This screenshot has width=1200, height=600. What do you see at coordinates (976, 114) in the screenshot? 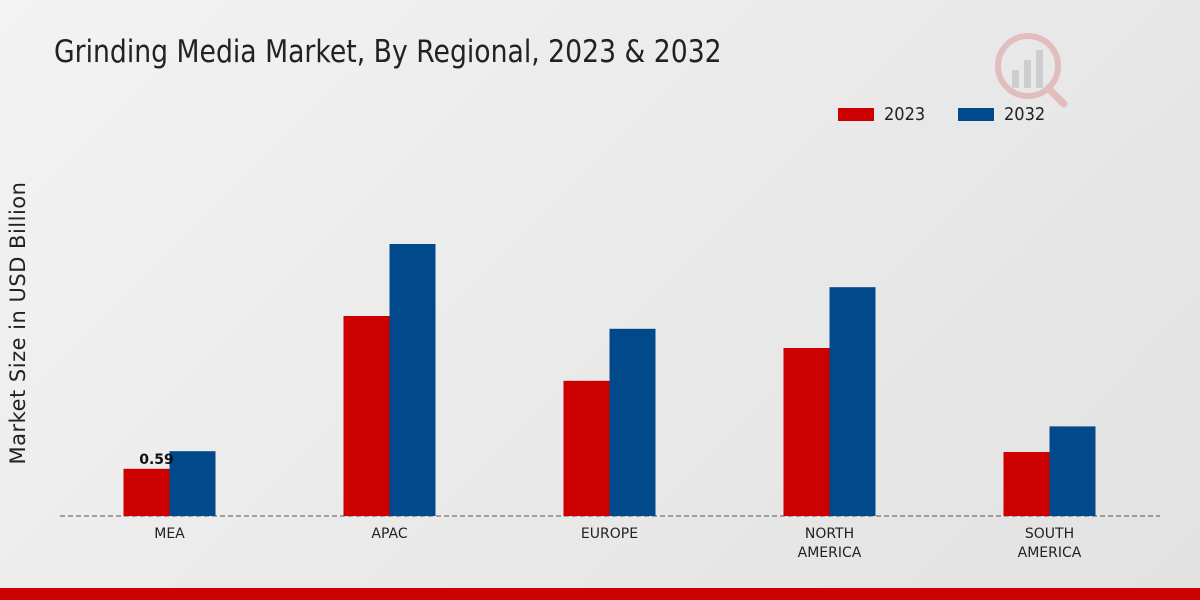
I see `legend-swatch-2032` at bounding box center [976, 114].